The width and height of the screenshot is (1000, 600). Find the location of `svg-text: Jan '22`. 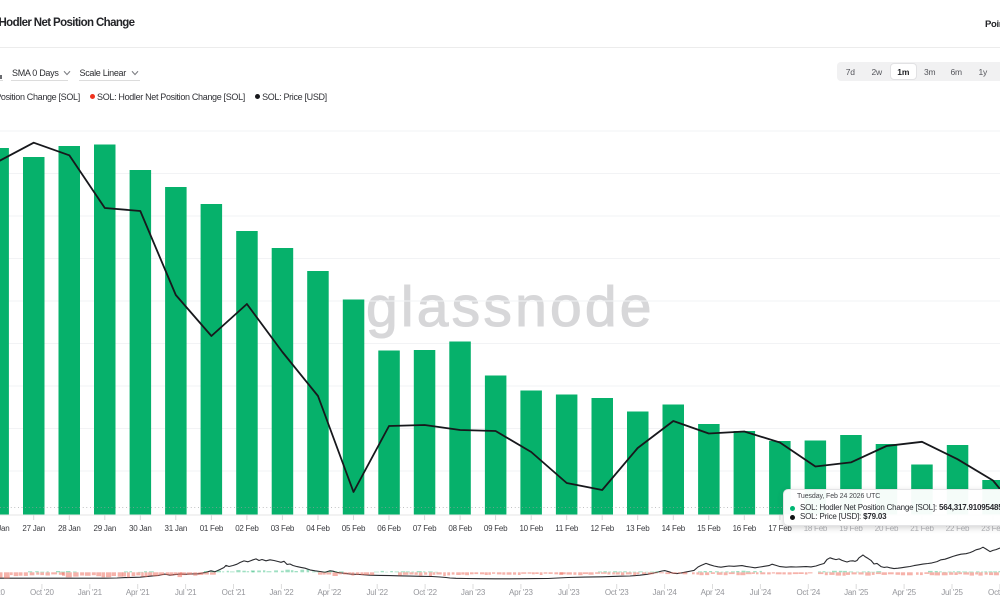

svg-text: Jan '22 is located at coordinates (281, 592).